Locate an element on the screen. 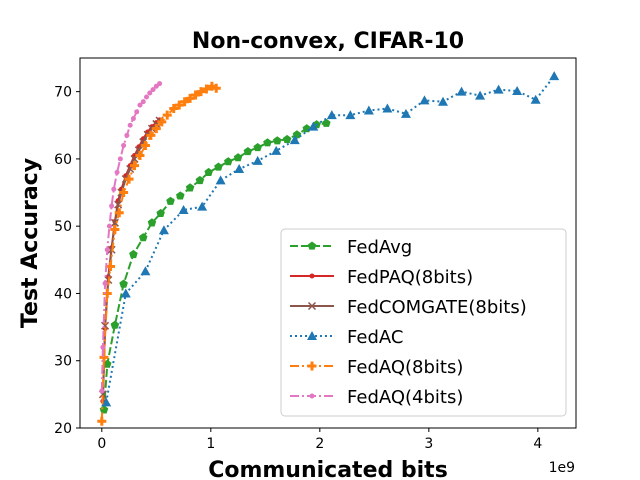 Image resolution: width=640 pixels, height=480 pixels. x-tick-label: 0 is located at coordinates (101, 444).